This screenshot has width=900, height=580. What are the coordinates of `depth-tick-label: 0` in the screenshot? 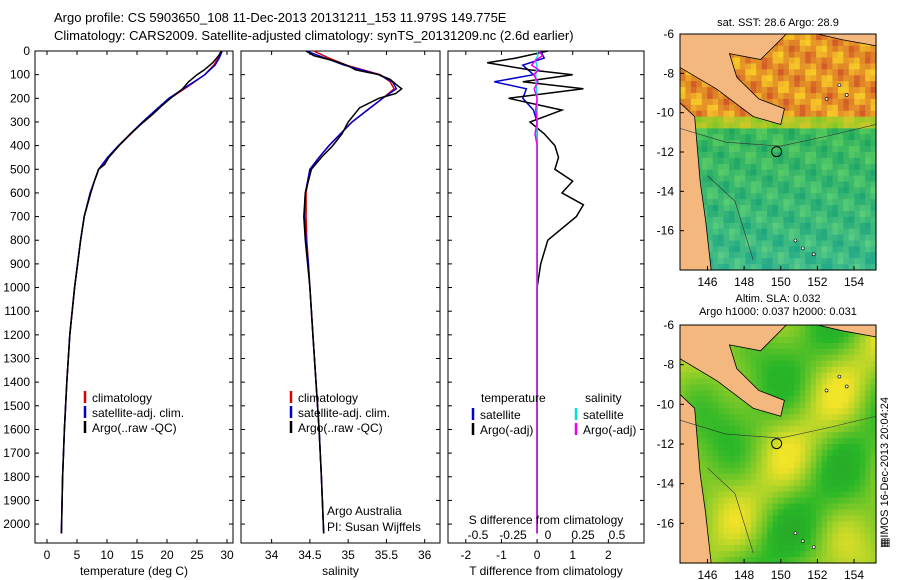 It's located at (26, 51).